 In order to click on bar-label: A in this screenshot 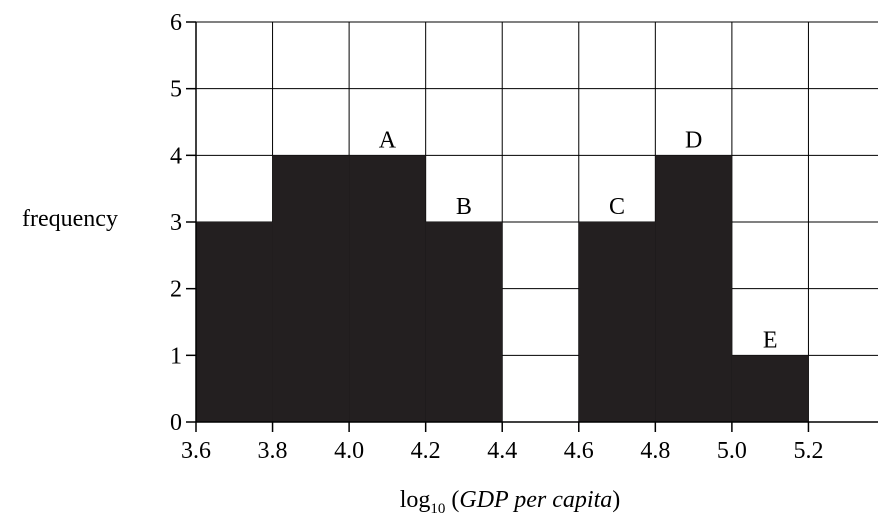, I will do `click(388, 140)`.